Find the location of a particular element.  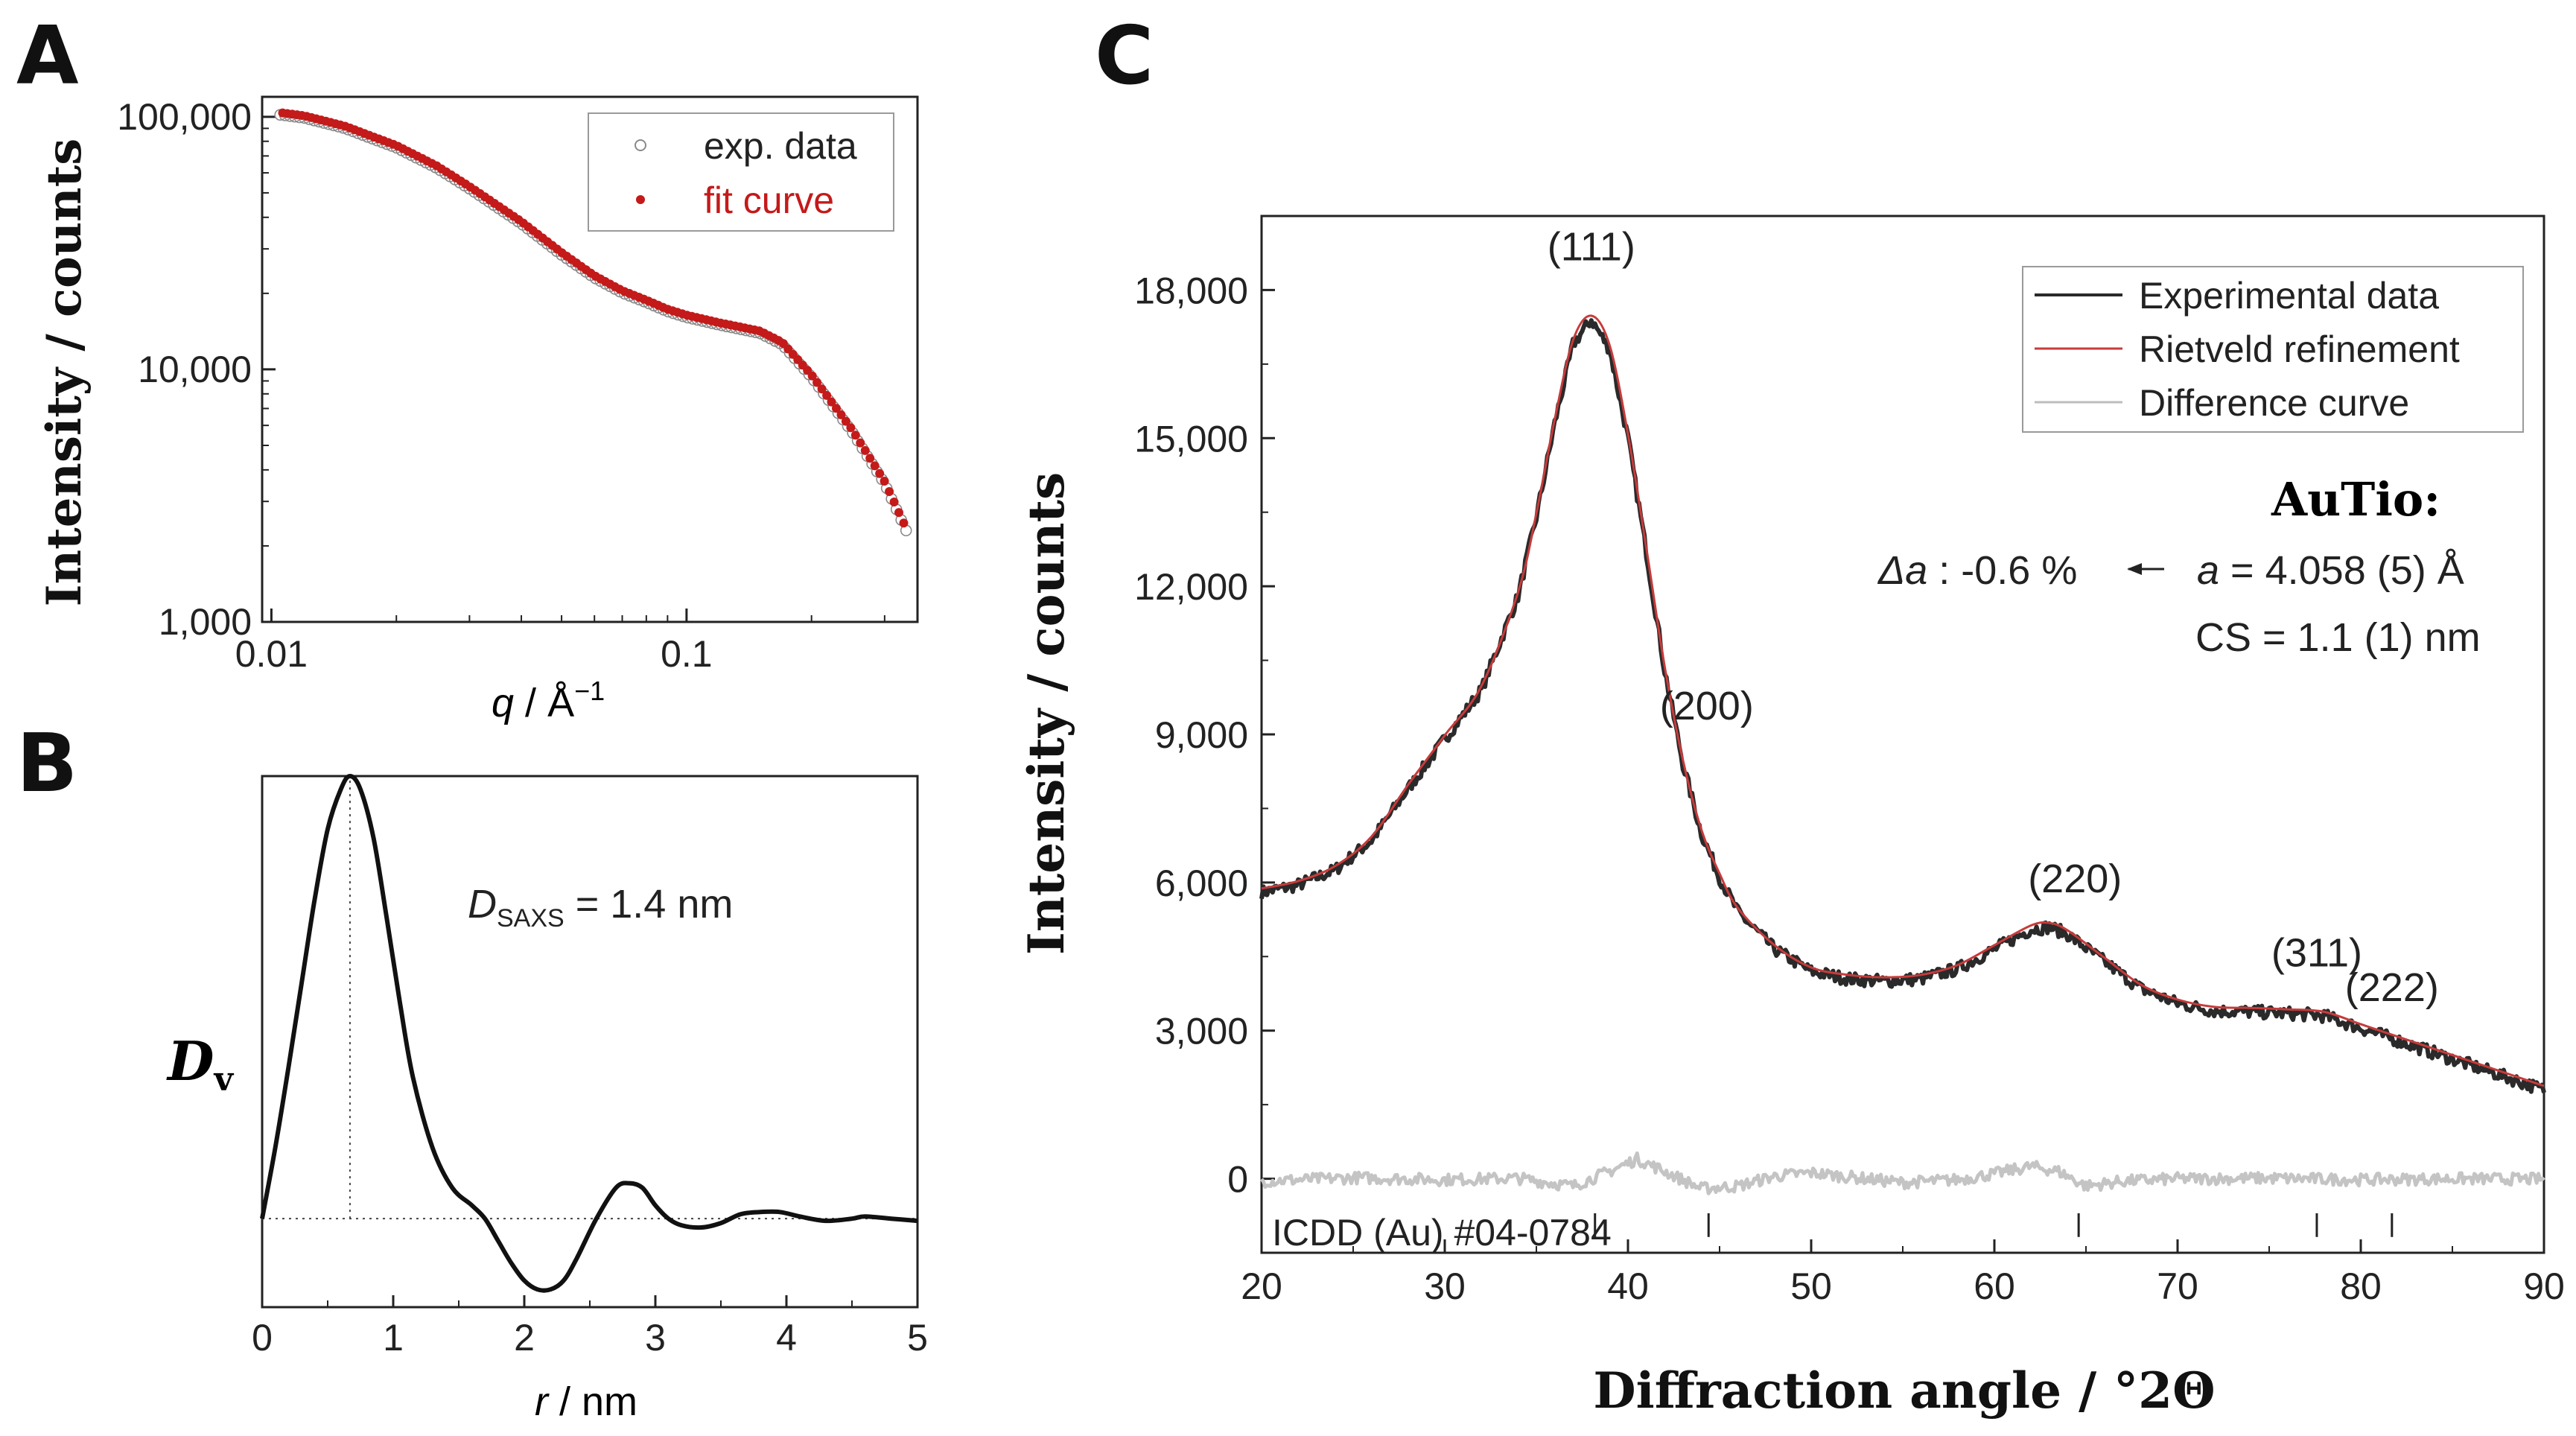

chart-c-x-tick-label: 20 is located at coordinates (1261, 1286).